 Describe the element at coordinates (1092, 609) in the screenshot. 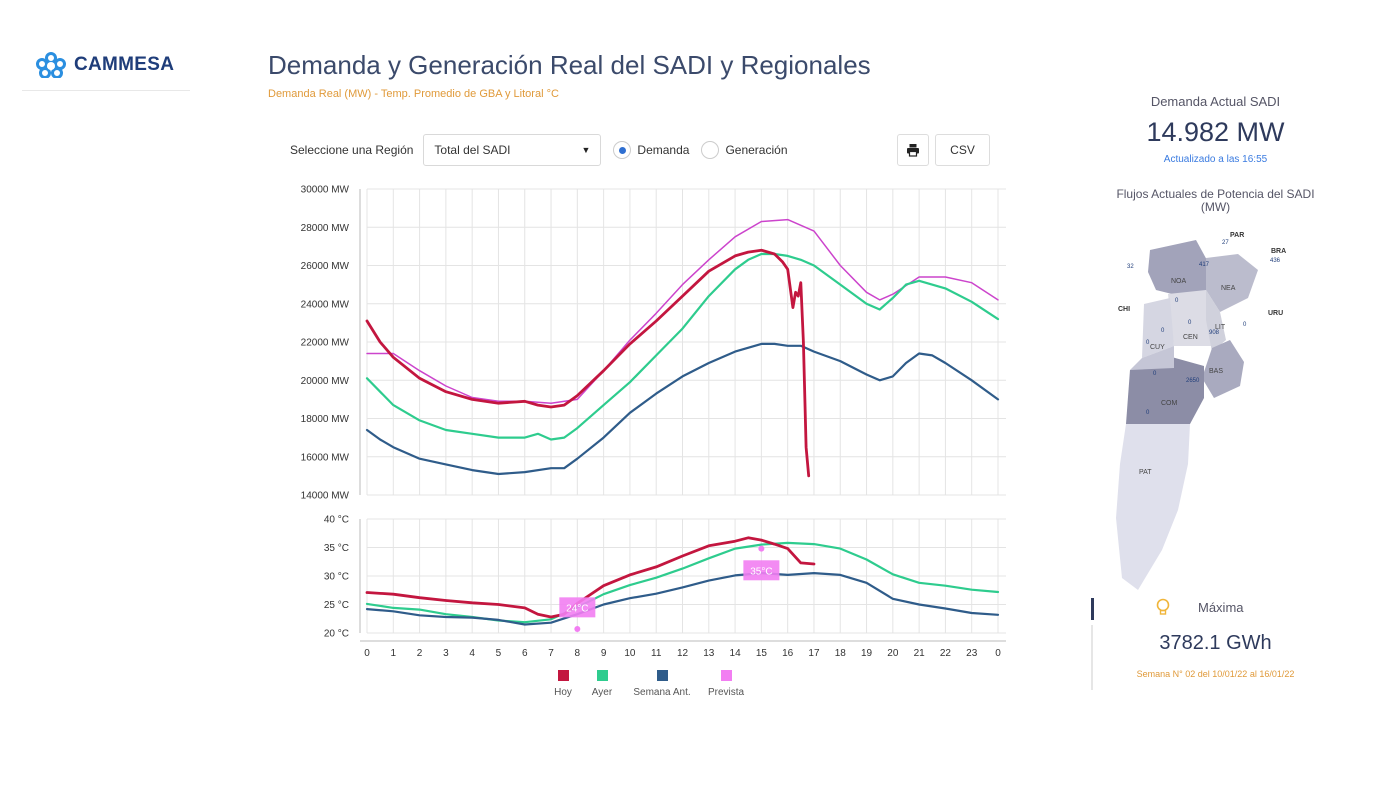

I see `panel-marker` at that location.